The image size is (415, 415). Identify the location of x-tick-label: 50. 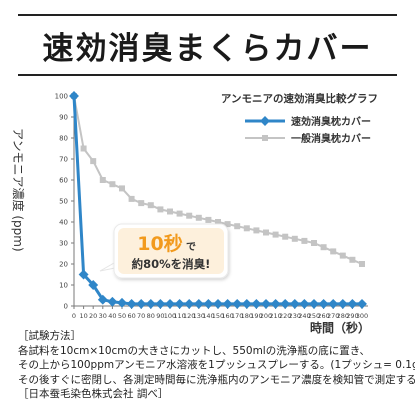
(122, 316).